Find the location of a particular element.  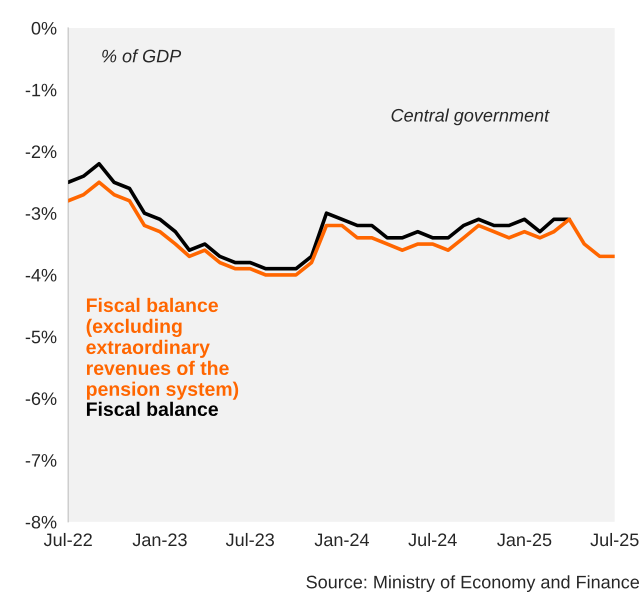

text: Fiscal balance is located at coordinates (152, 409).